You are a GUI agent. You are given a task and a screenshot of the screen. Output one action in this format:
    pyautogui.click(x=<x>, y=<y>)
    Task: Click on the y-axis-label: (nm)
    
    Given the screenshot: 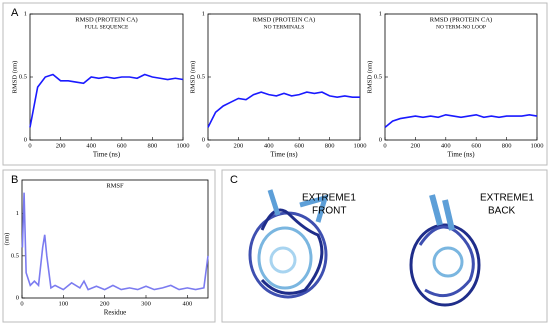 What is the action you would take?
    pyautogui.click(x=6, y=239)
    